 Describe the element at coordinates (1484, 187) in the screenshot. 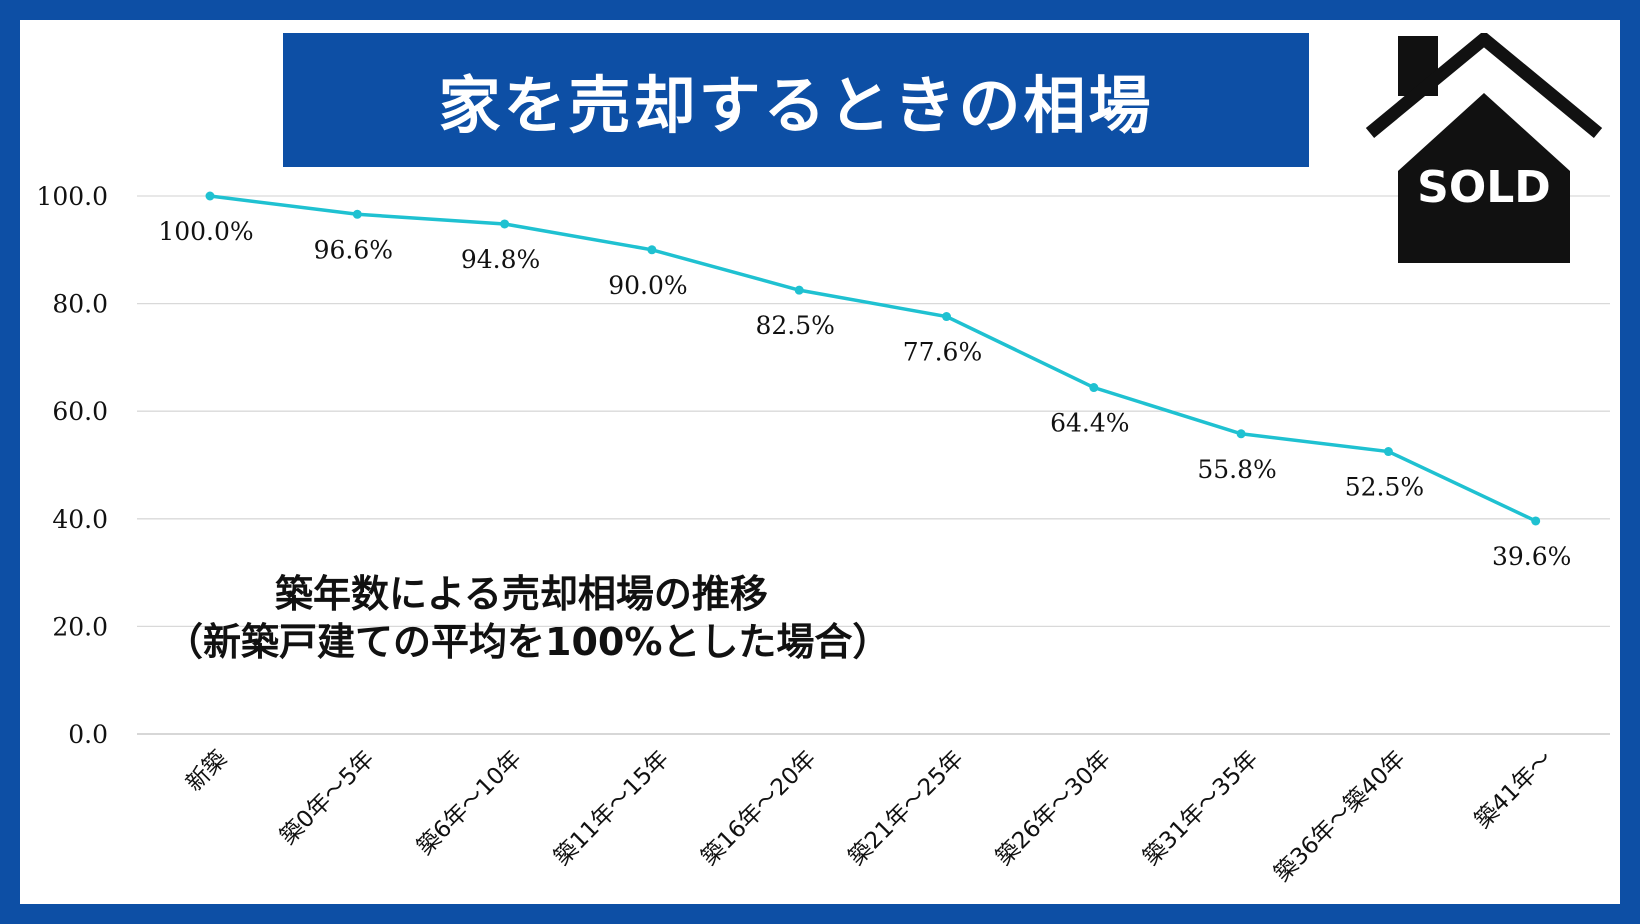

I see `sold-text: SOLD` at that location.